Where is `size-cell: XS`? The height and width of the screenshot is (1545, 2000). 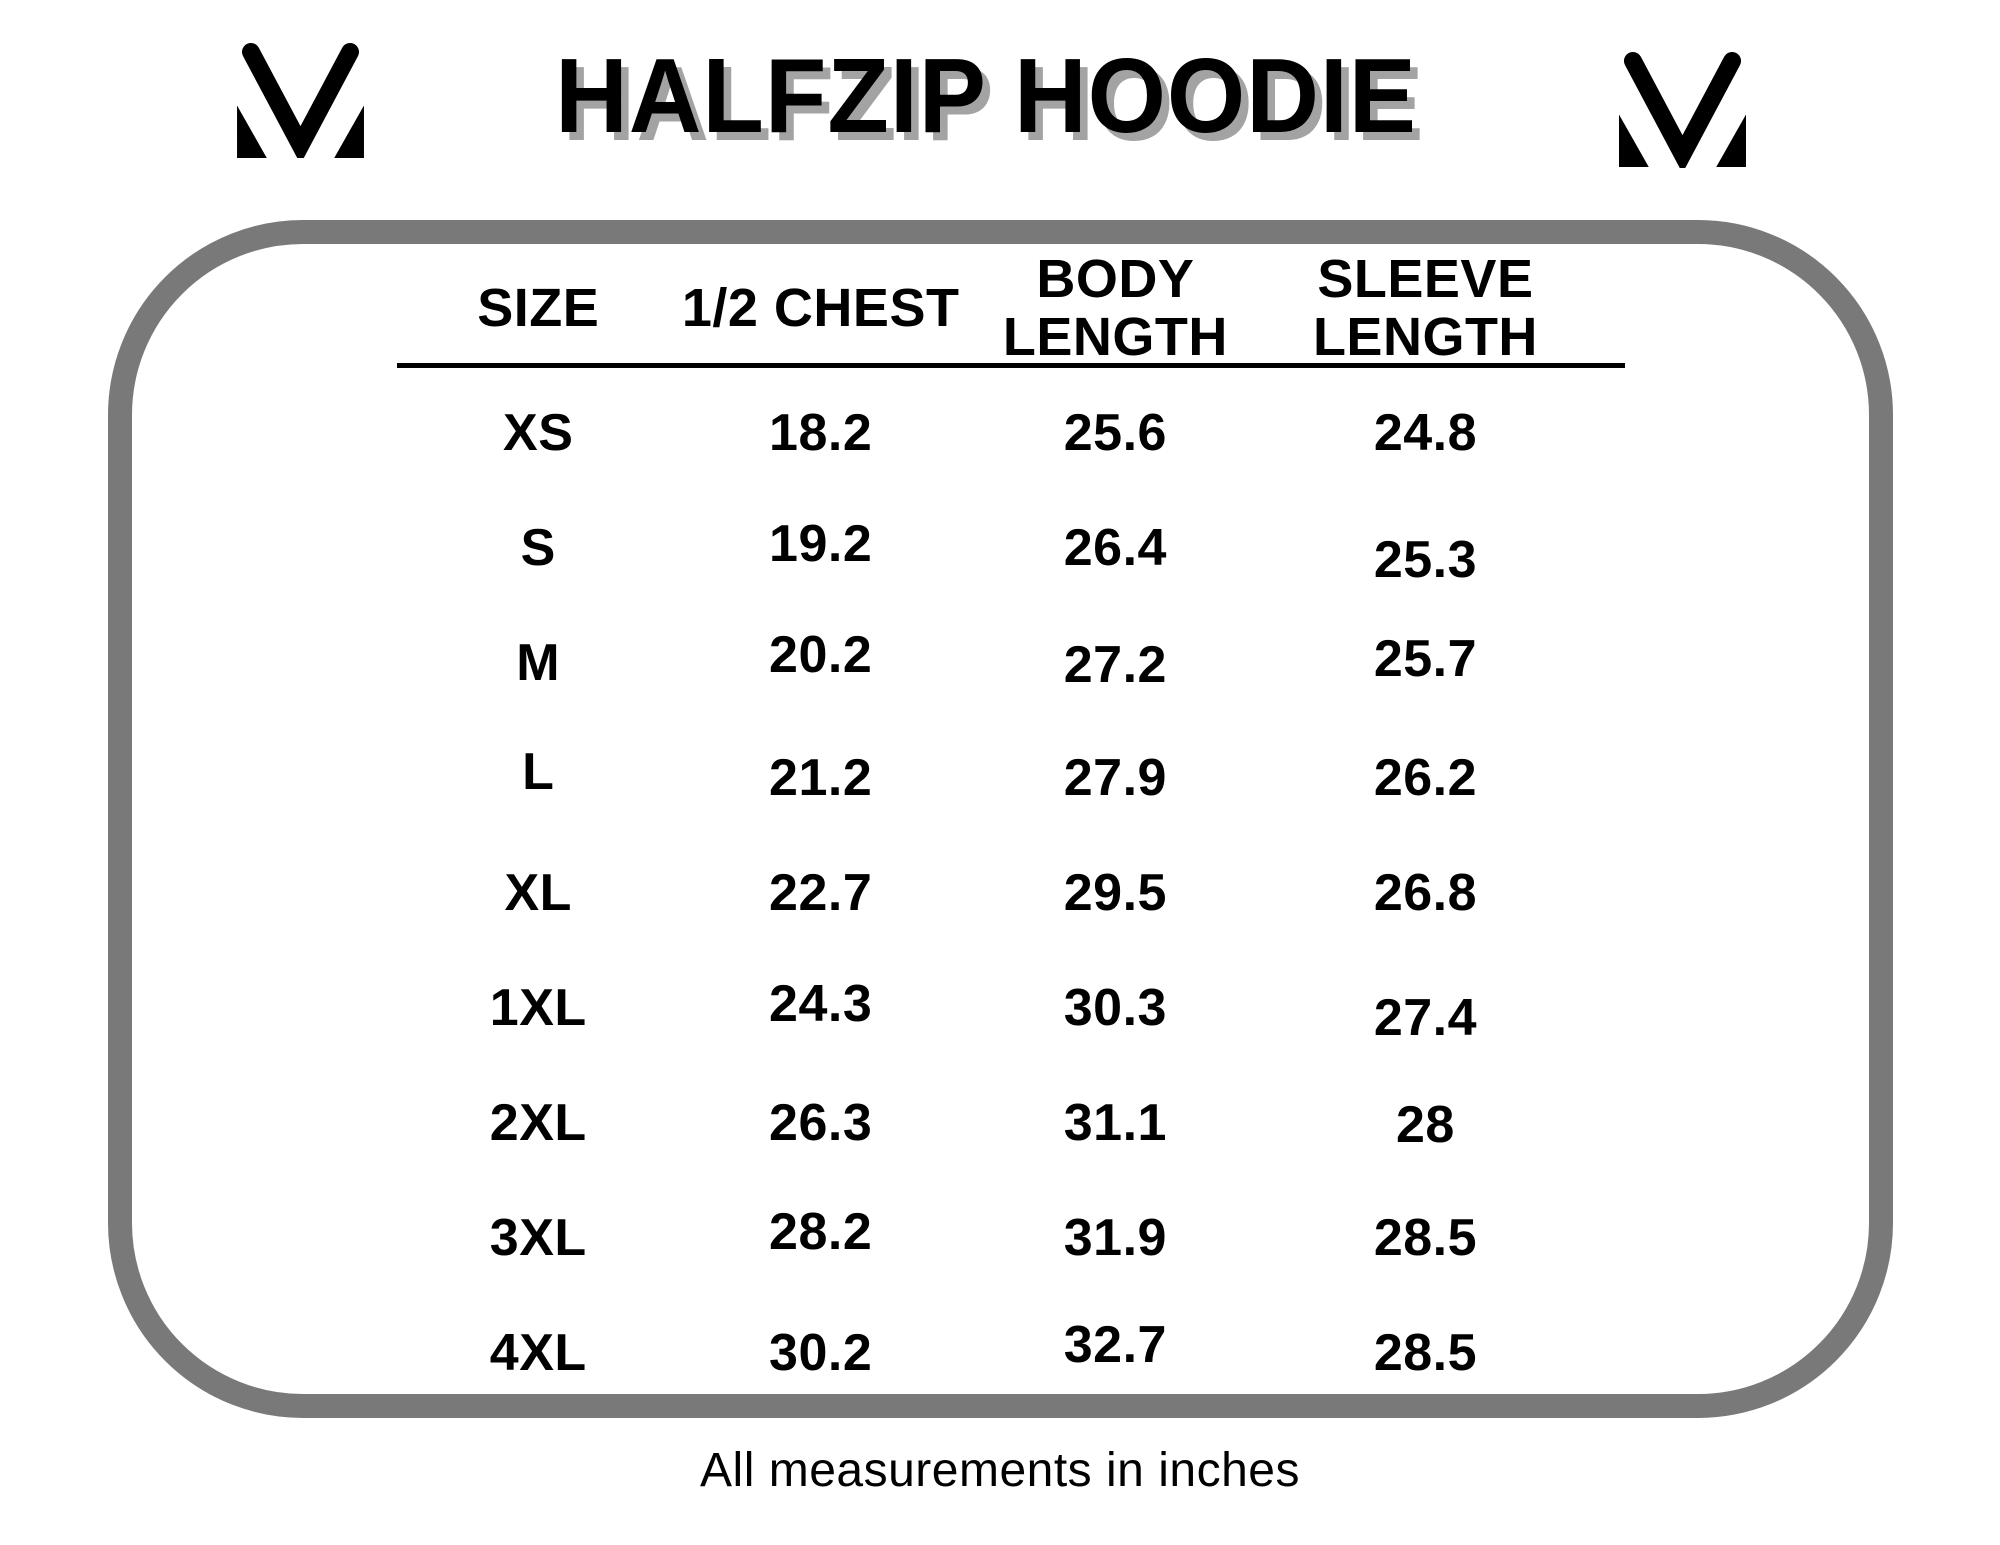 size-cell: XS is located at coordinates (538, 432).